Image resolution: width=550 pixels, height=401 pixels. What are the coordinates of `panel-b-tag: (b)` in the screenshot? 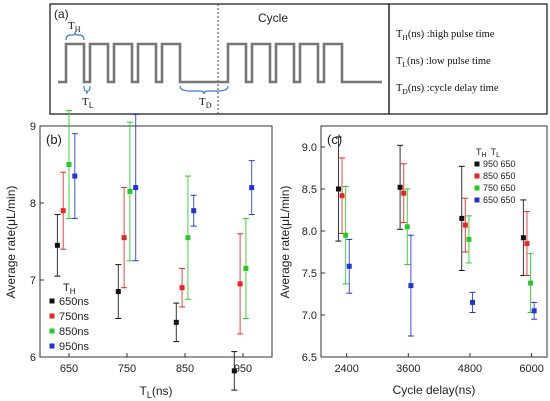 It's located at (54, 139).